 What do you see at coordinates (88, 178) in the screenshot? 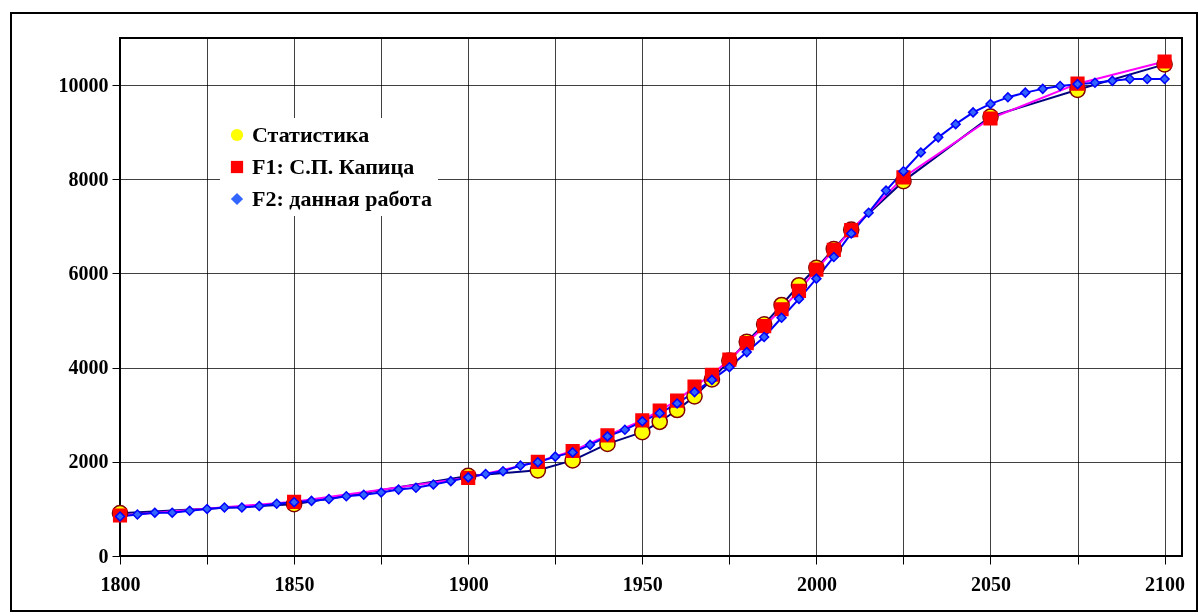
I see `y-tick-label: 8000` at bounding box center [88, 178].